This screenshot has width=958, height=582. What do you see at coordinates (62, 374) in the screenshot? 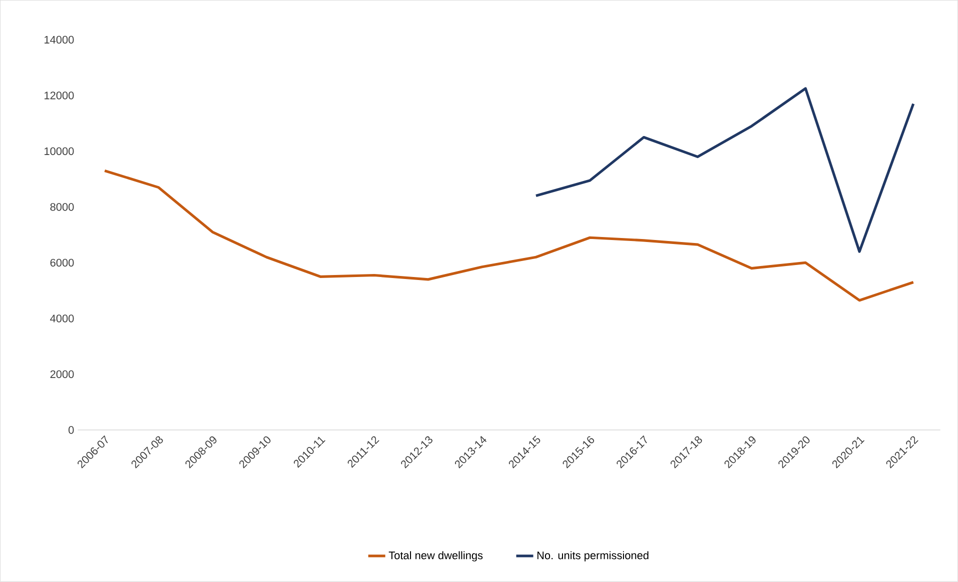
I see `y-tick-label: 2000` at bounding box center [62, 374].